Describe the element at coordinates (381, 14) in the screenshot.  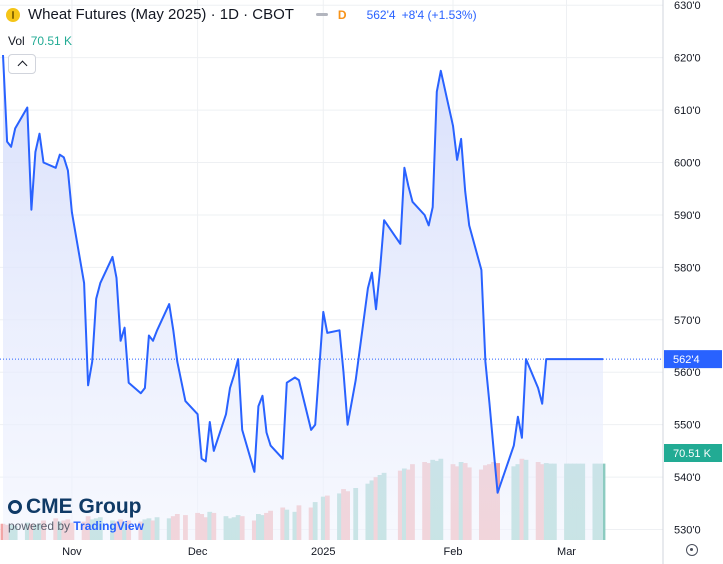
I see `last-price: 562'4` at that location.